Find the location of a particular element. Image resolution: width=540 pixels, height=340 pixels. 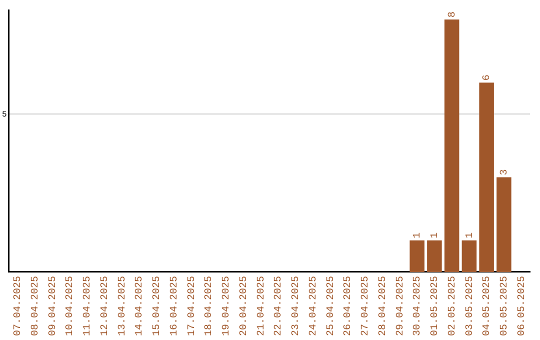

x-tick-label: 23.04.2025 is located at coordinates (296, 306).